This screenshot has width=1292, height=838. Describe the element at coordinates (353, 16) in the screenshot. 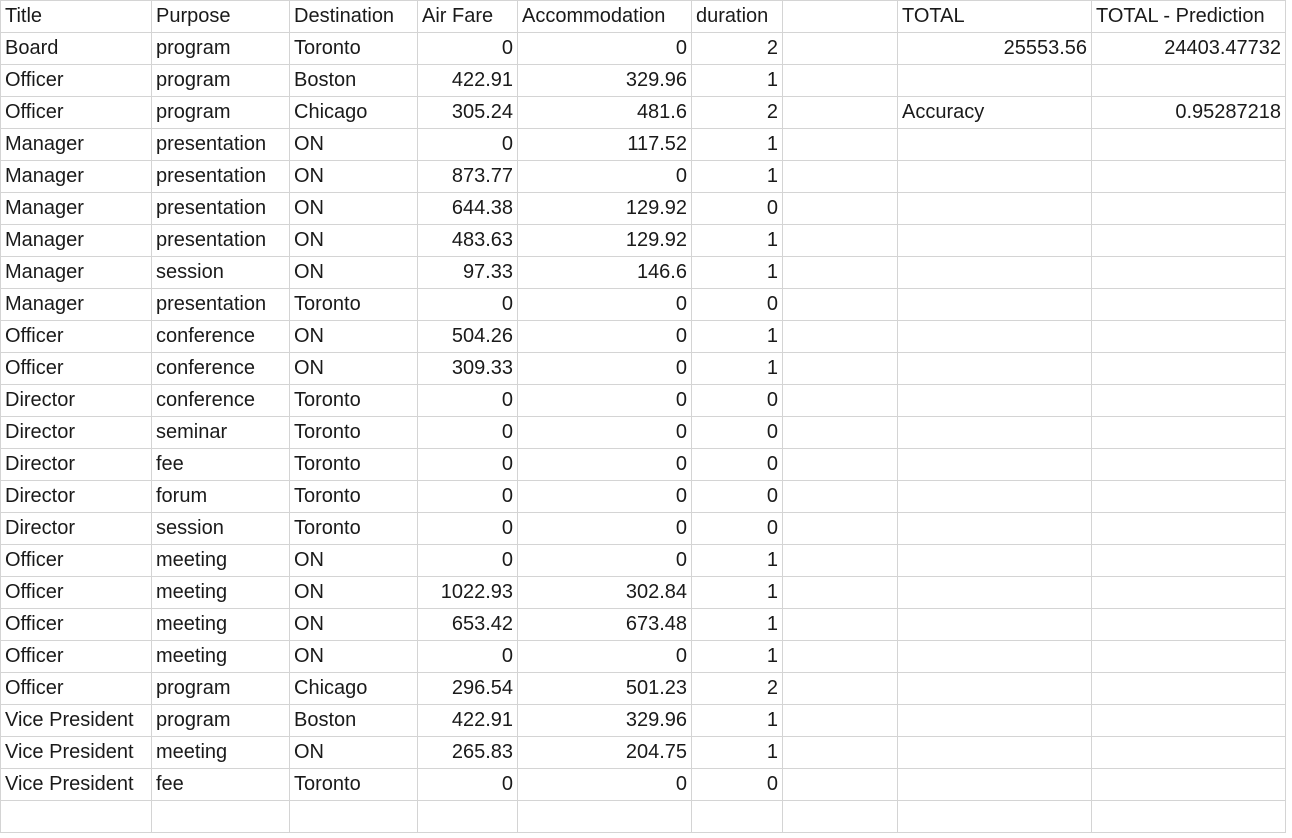

I see `header-cell-destination: Destination` at that location.